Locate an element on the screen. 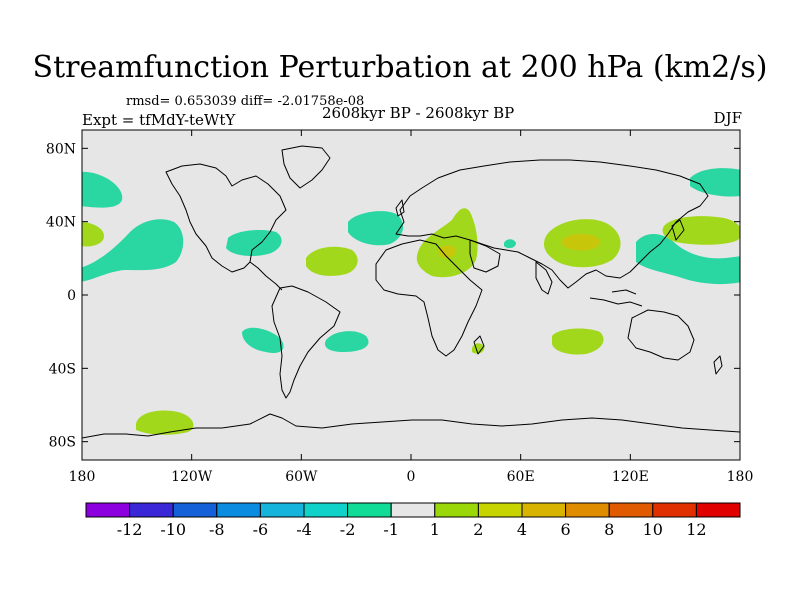 This screenshot has height=600, width=800. lat-tick-label: 80N is located at coordinates (61, 149).